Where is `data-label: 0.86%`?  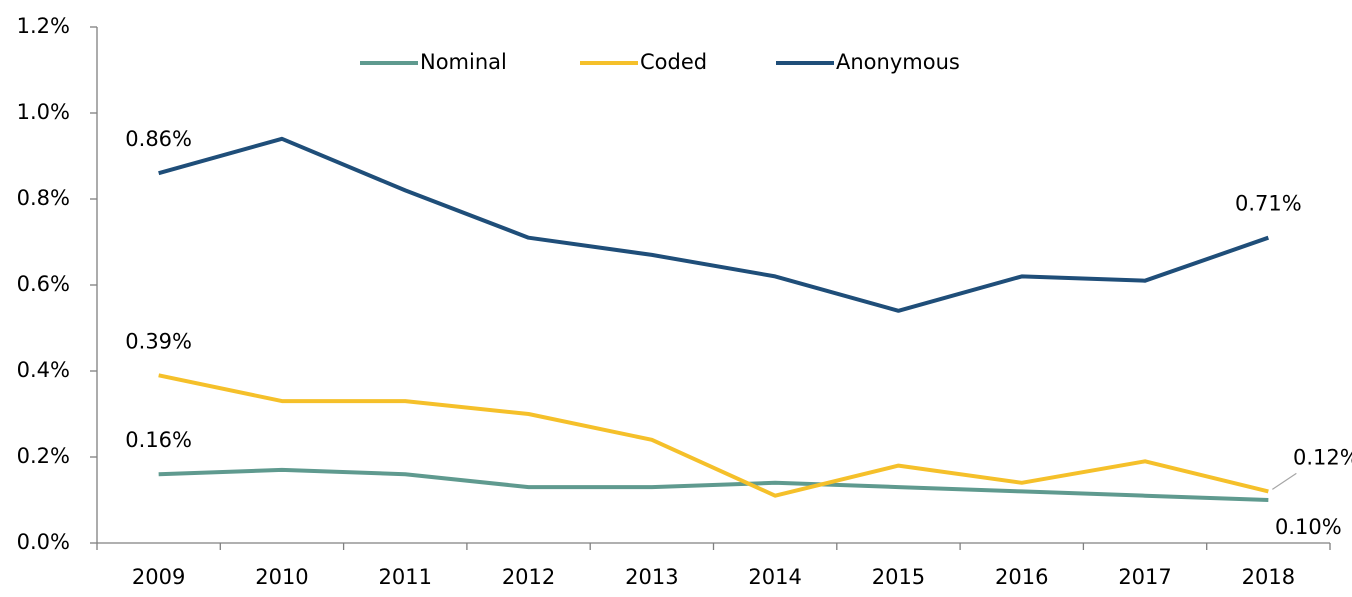
data-label: 0.86% is located at coordinates (158, 139).